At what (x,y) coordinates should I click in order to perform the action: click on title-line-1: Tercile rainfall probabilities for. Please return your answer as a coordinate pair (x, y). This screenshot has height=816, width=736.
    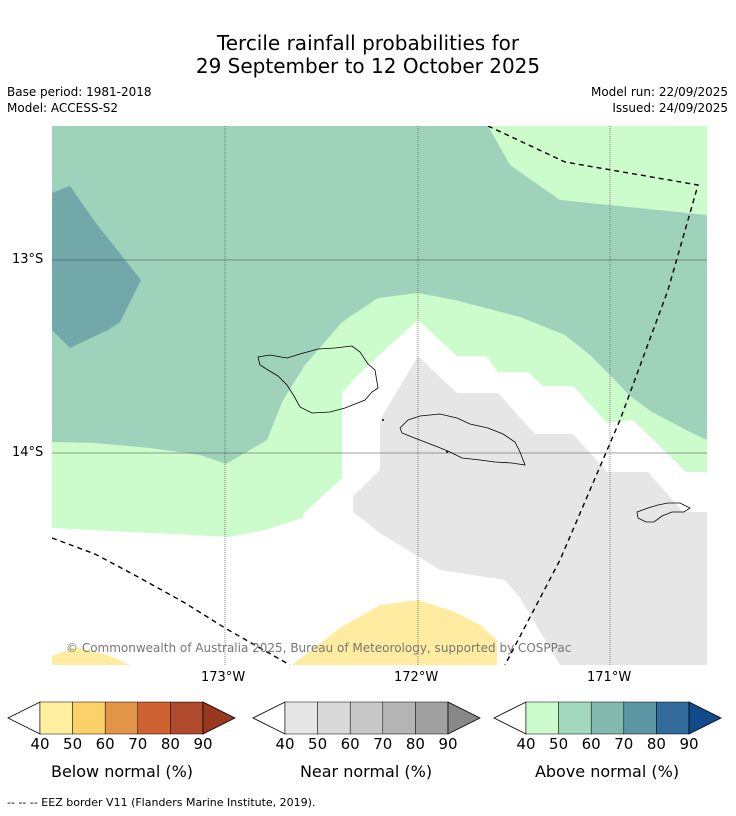
    Looking at the image, I should click on (368, 43).